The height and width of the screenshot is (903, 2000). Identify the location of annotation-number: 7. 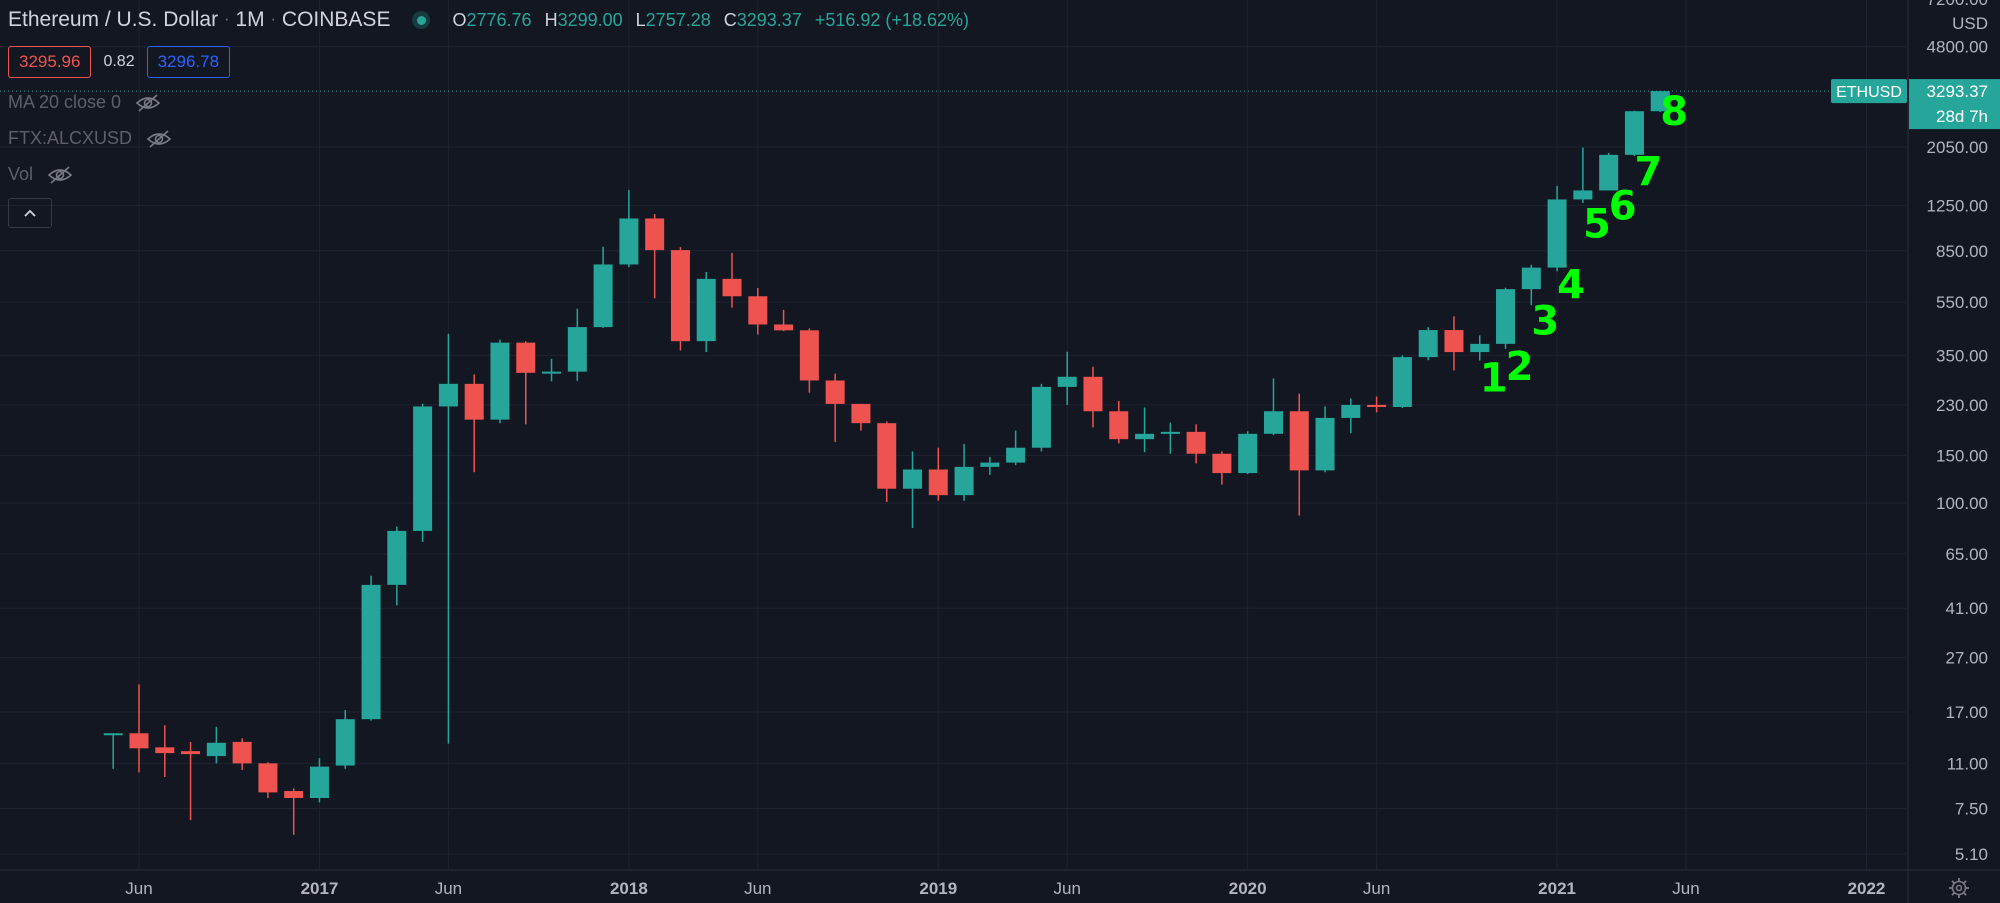
(1649, 172).